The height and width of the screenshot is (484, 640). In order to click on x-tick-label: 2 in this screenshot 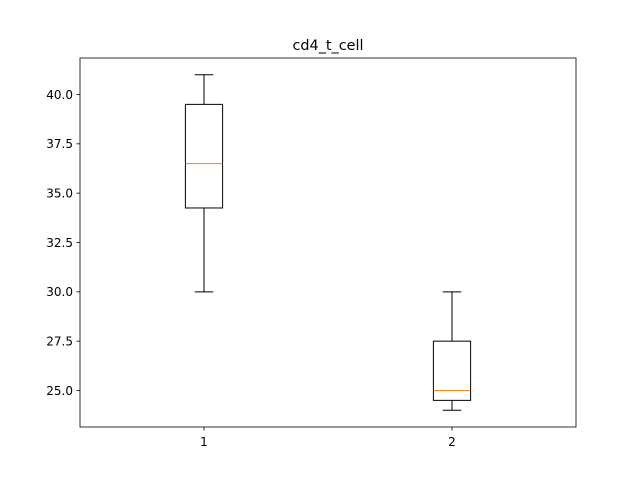, I will do `click(452, 442)`.